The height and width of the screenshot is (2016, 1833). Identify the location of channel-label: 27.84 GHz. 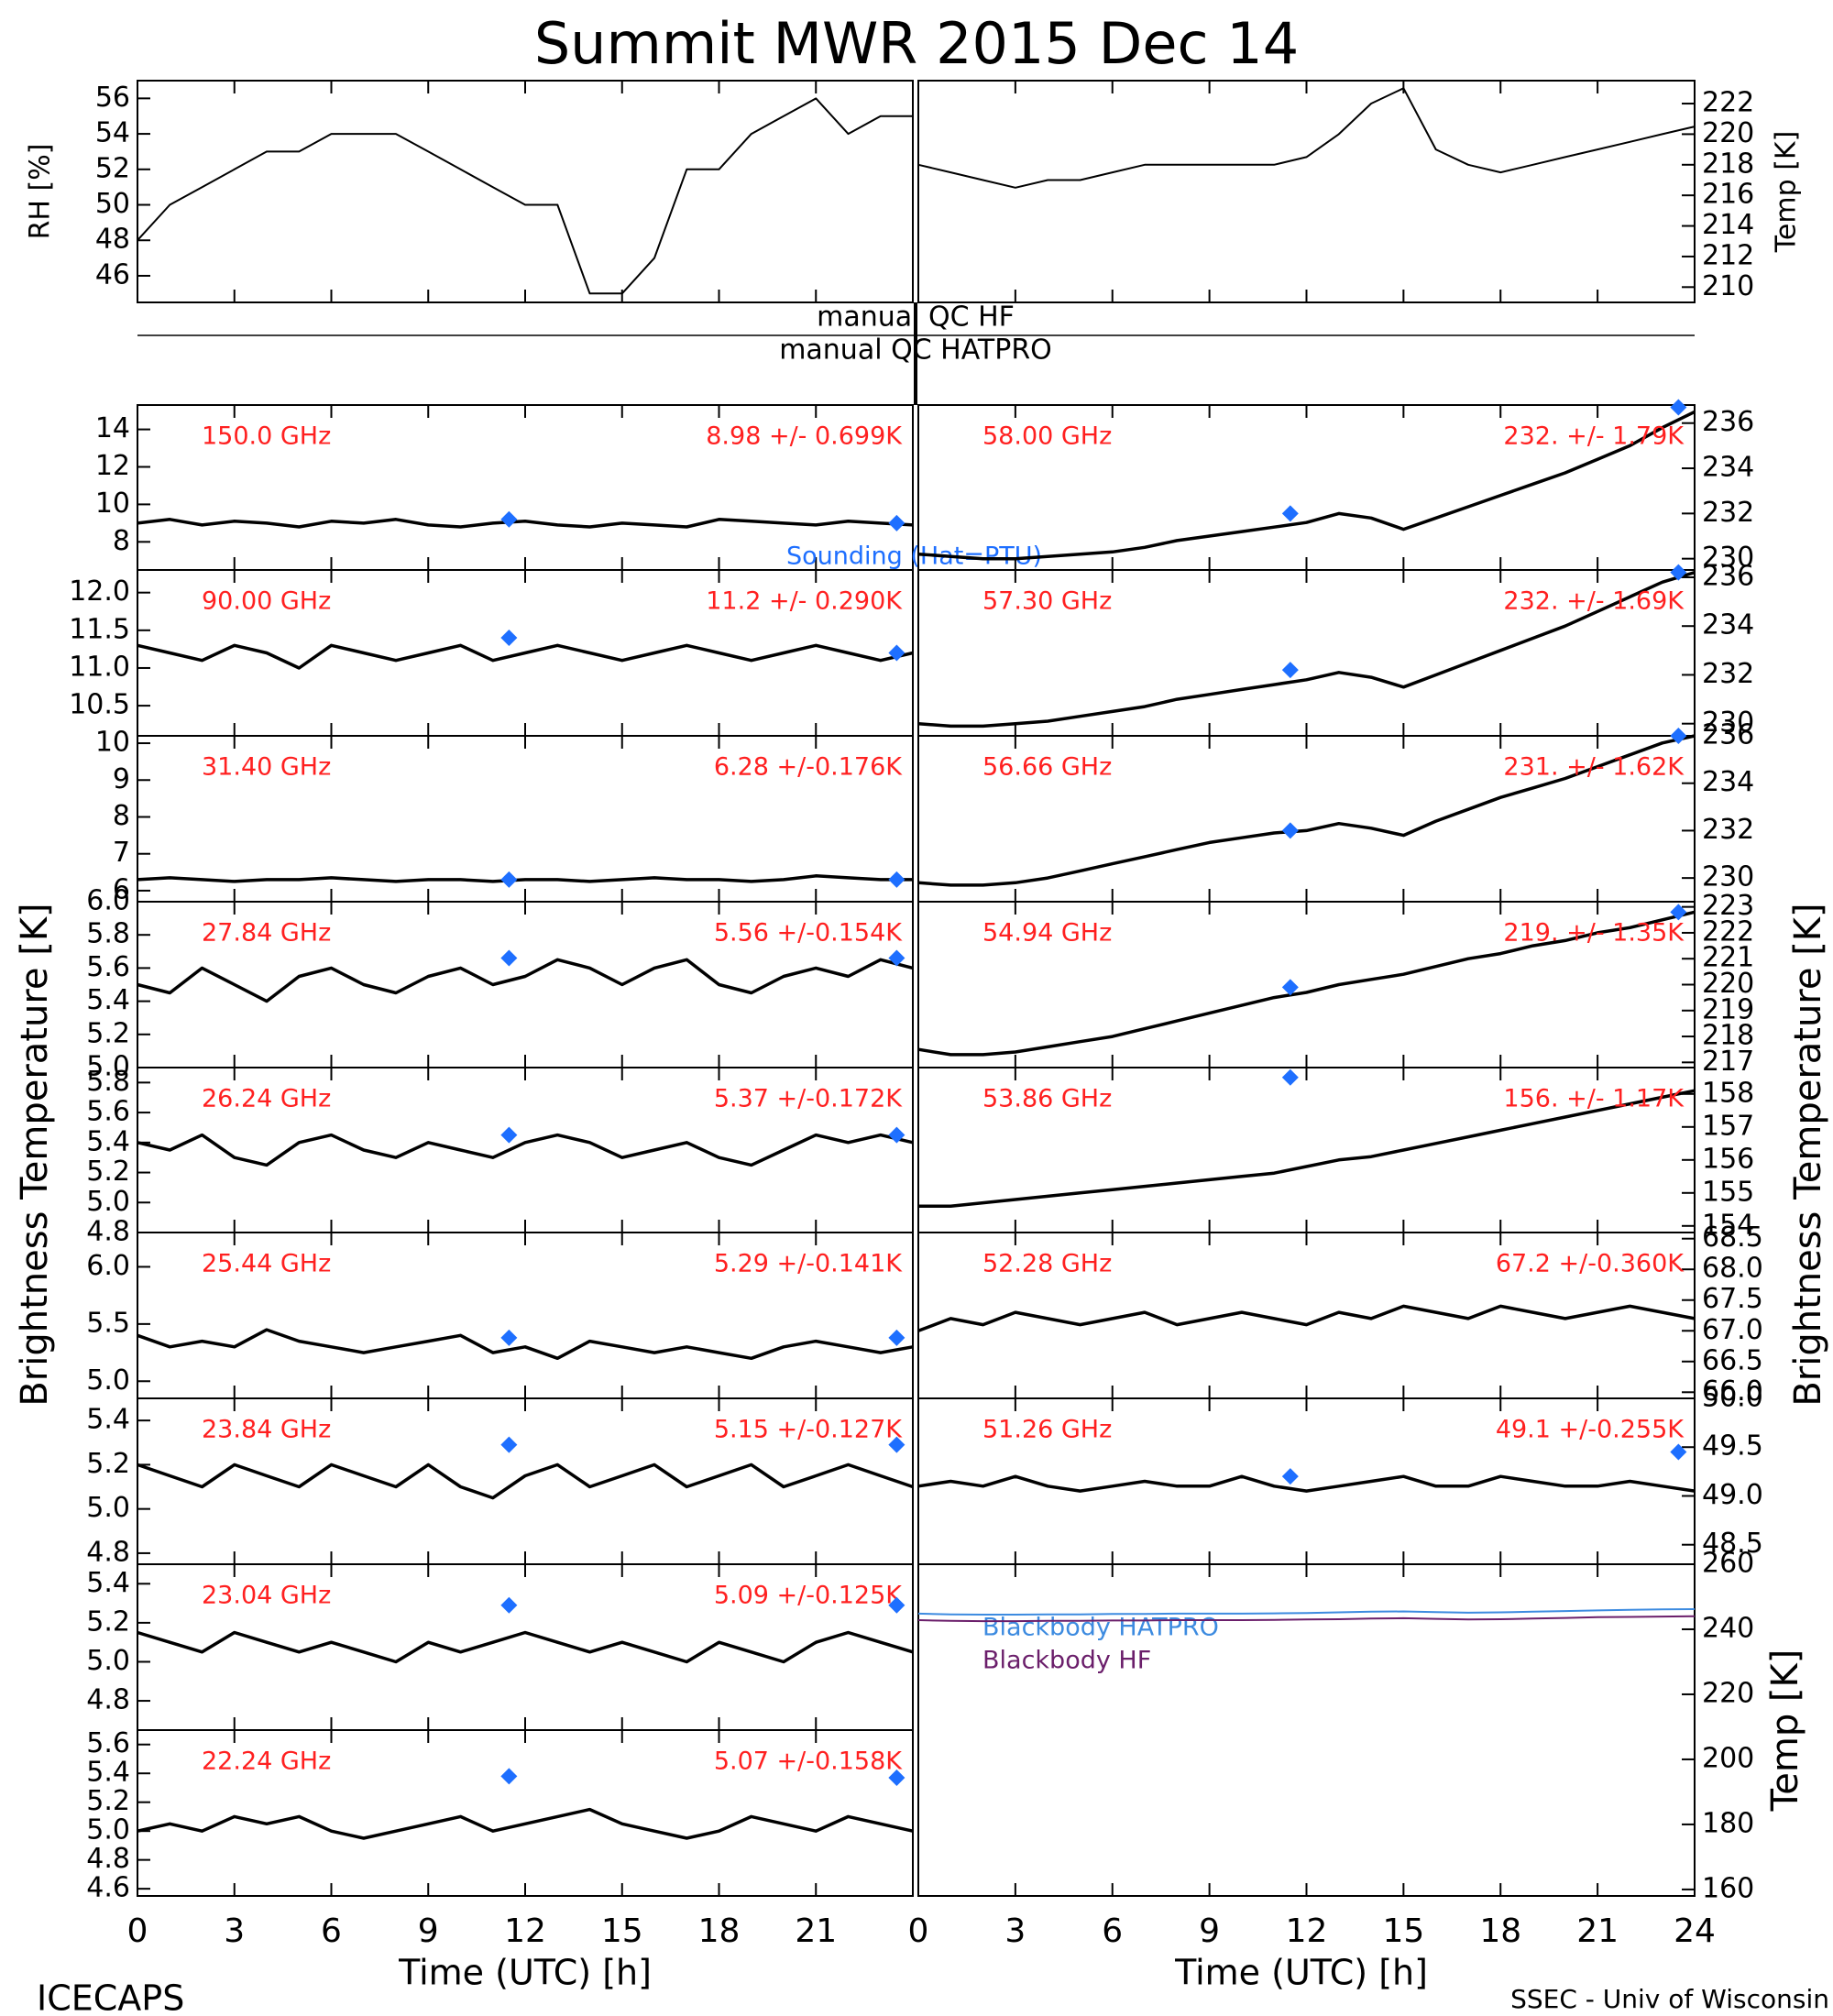
(266, 933).